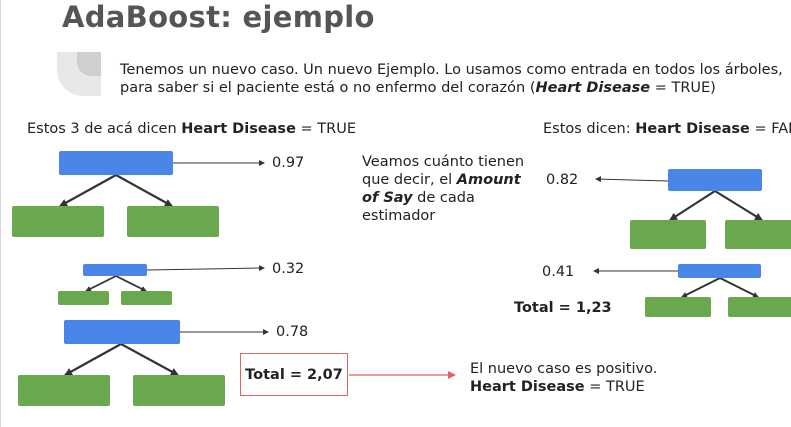 Image resolution: width=791 pixels, height=427 pixels. I want to click on note-line-3: of Say de cada, so click(443, 198).